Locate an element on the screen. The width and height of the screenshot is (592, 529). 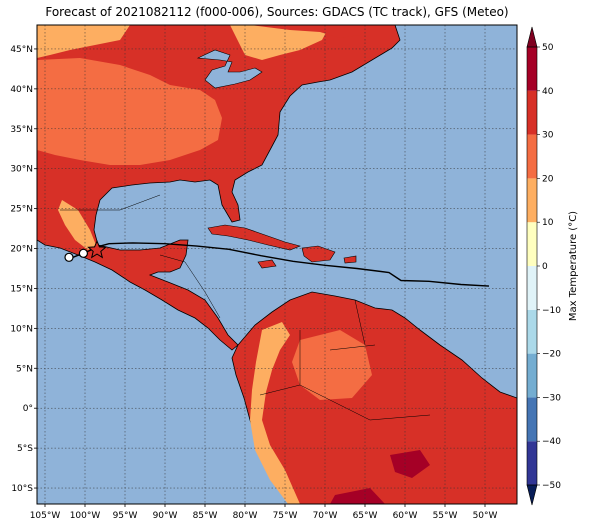
lat-tick-label: 5°S is located at coordinates (25, 449).